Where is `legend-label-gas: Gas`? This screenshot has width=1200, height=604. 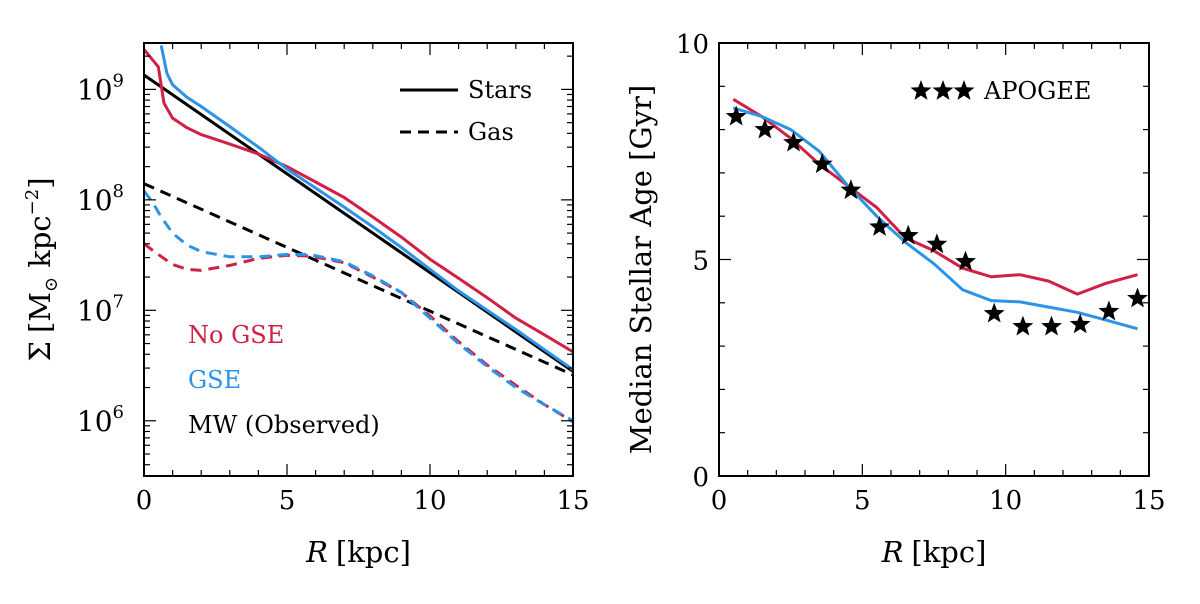 legend-label-gas: Gas is located at coordinates (491, 132).